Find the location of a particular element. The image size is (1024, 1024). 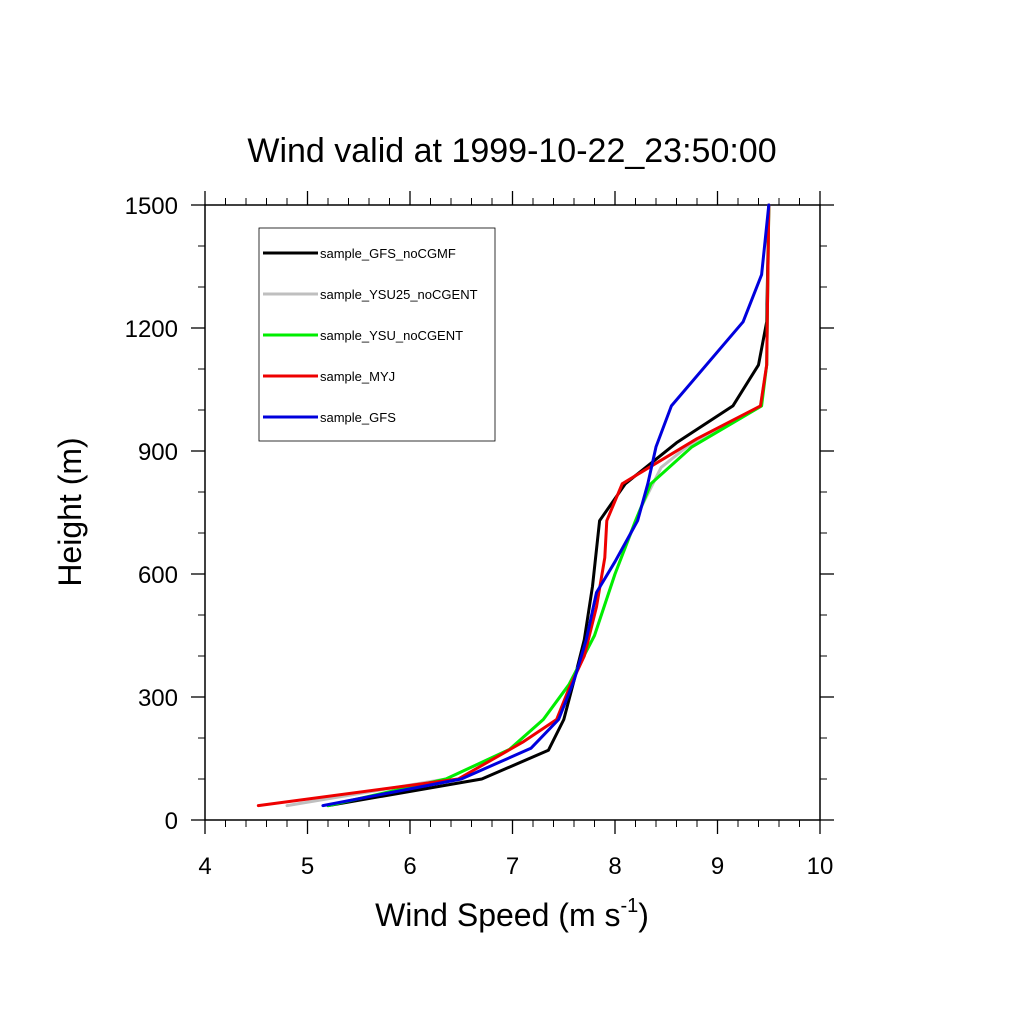

x-tick-label: 4 is located at coordinates (204, 866).